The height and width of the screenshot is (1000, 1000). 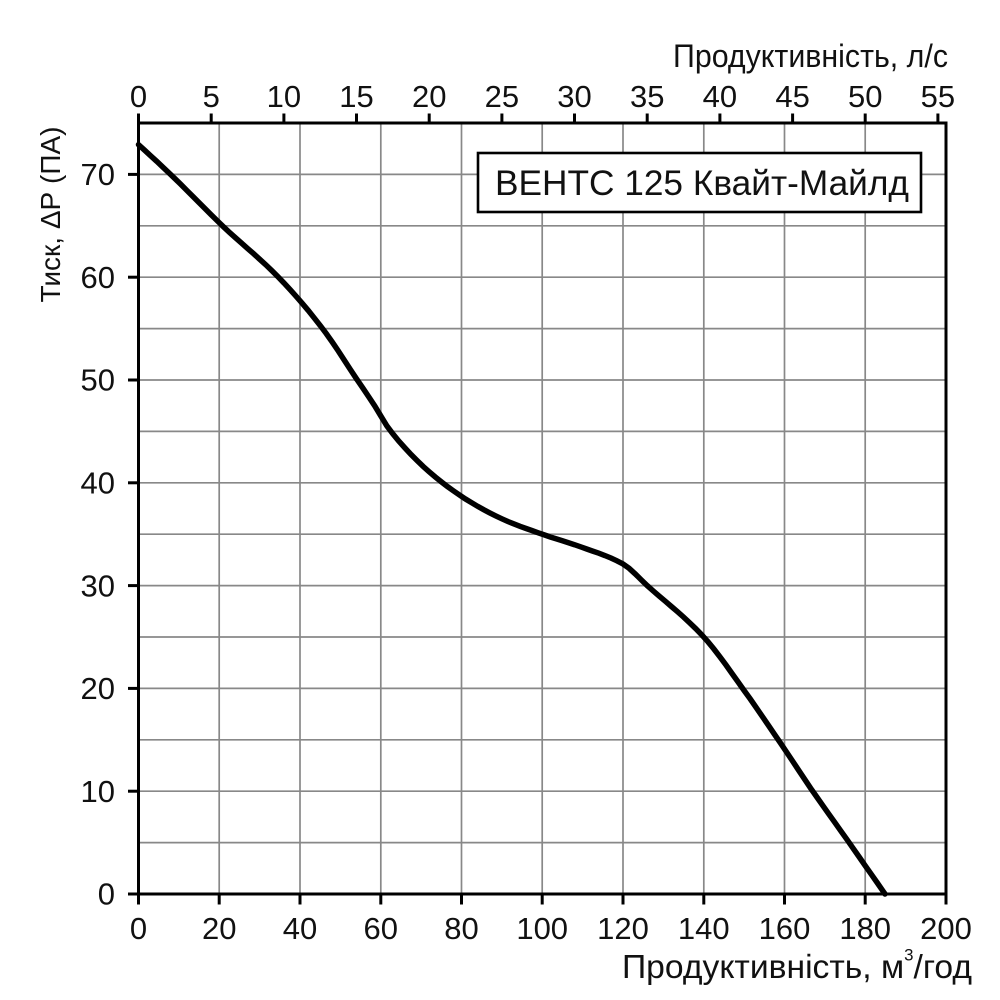 I want to click on svg-text: 45, so click(x=792, y=96).